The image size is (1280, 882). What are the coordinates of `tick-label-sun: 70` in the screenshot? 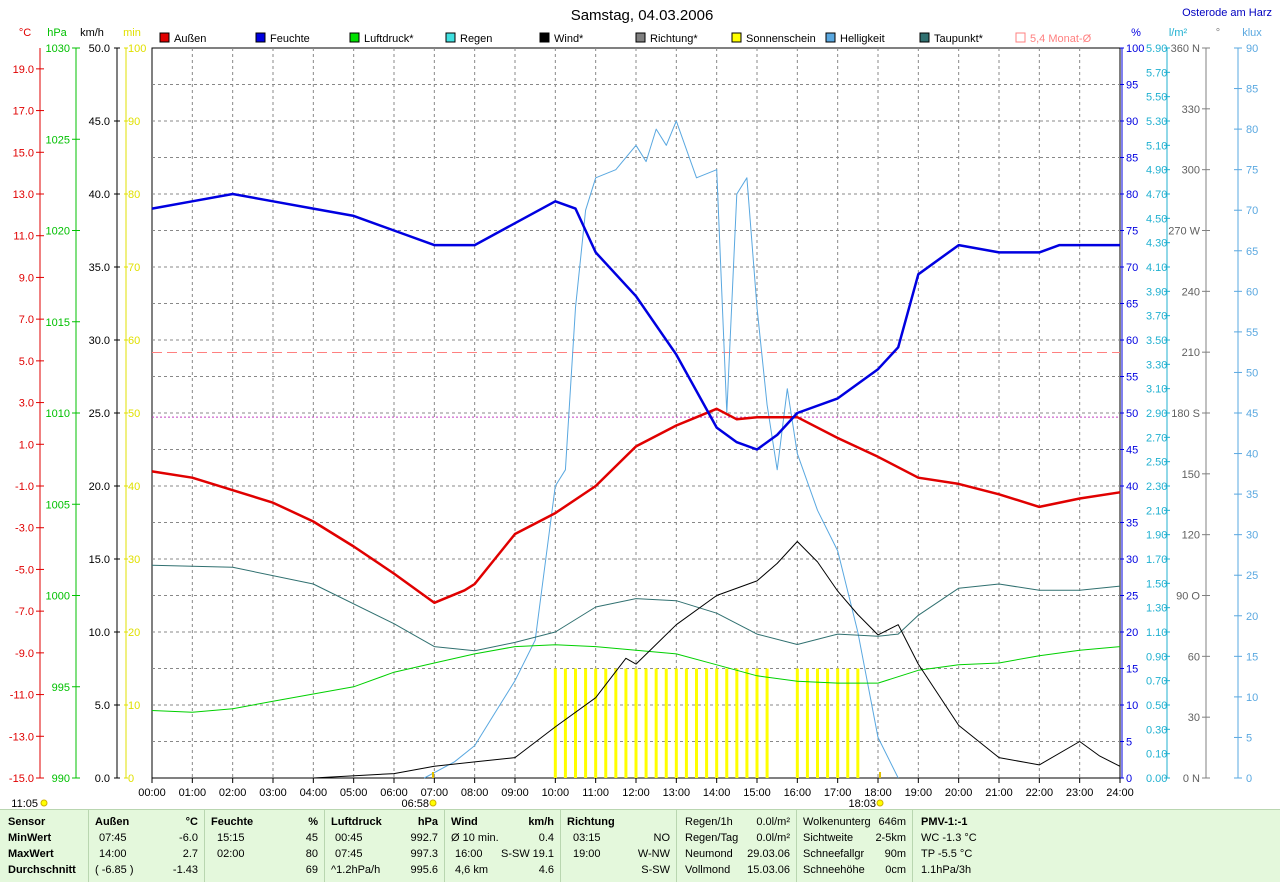 It's located at (134, 268).